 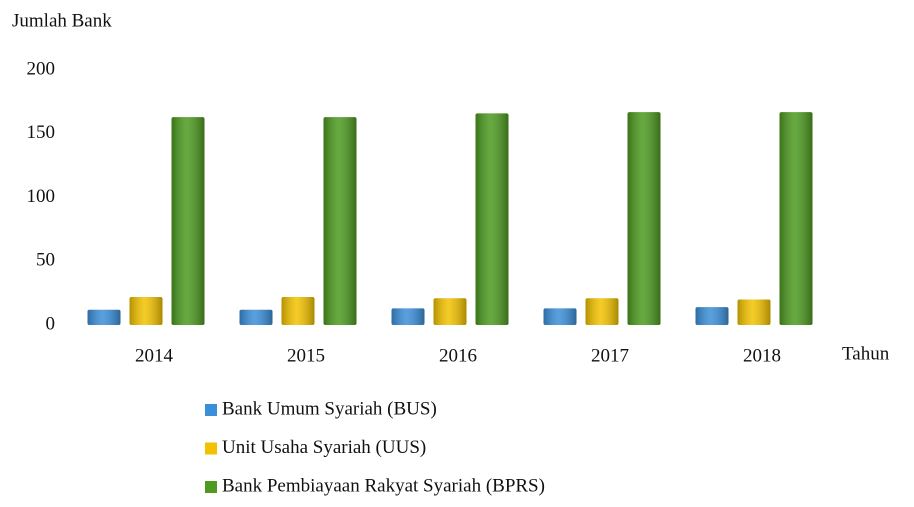 What do you see at coordinates (41, 68) in the screenshot?
I see `y-tick-label: 200` at bounding box center [41, 68].